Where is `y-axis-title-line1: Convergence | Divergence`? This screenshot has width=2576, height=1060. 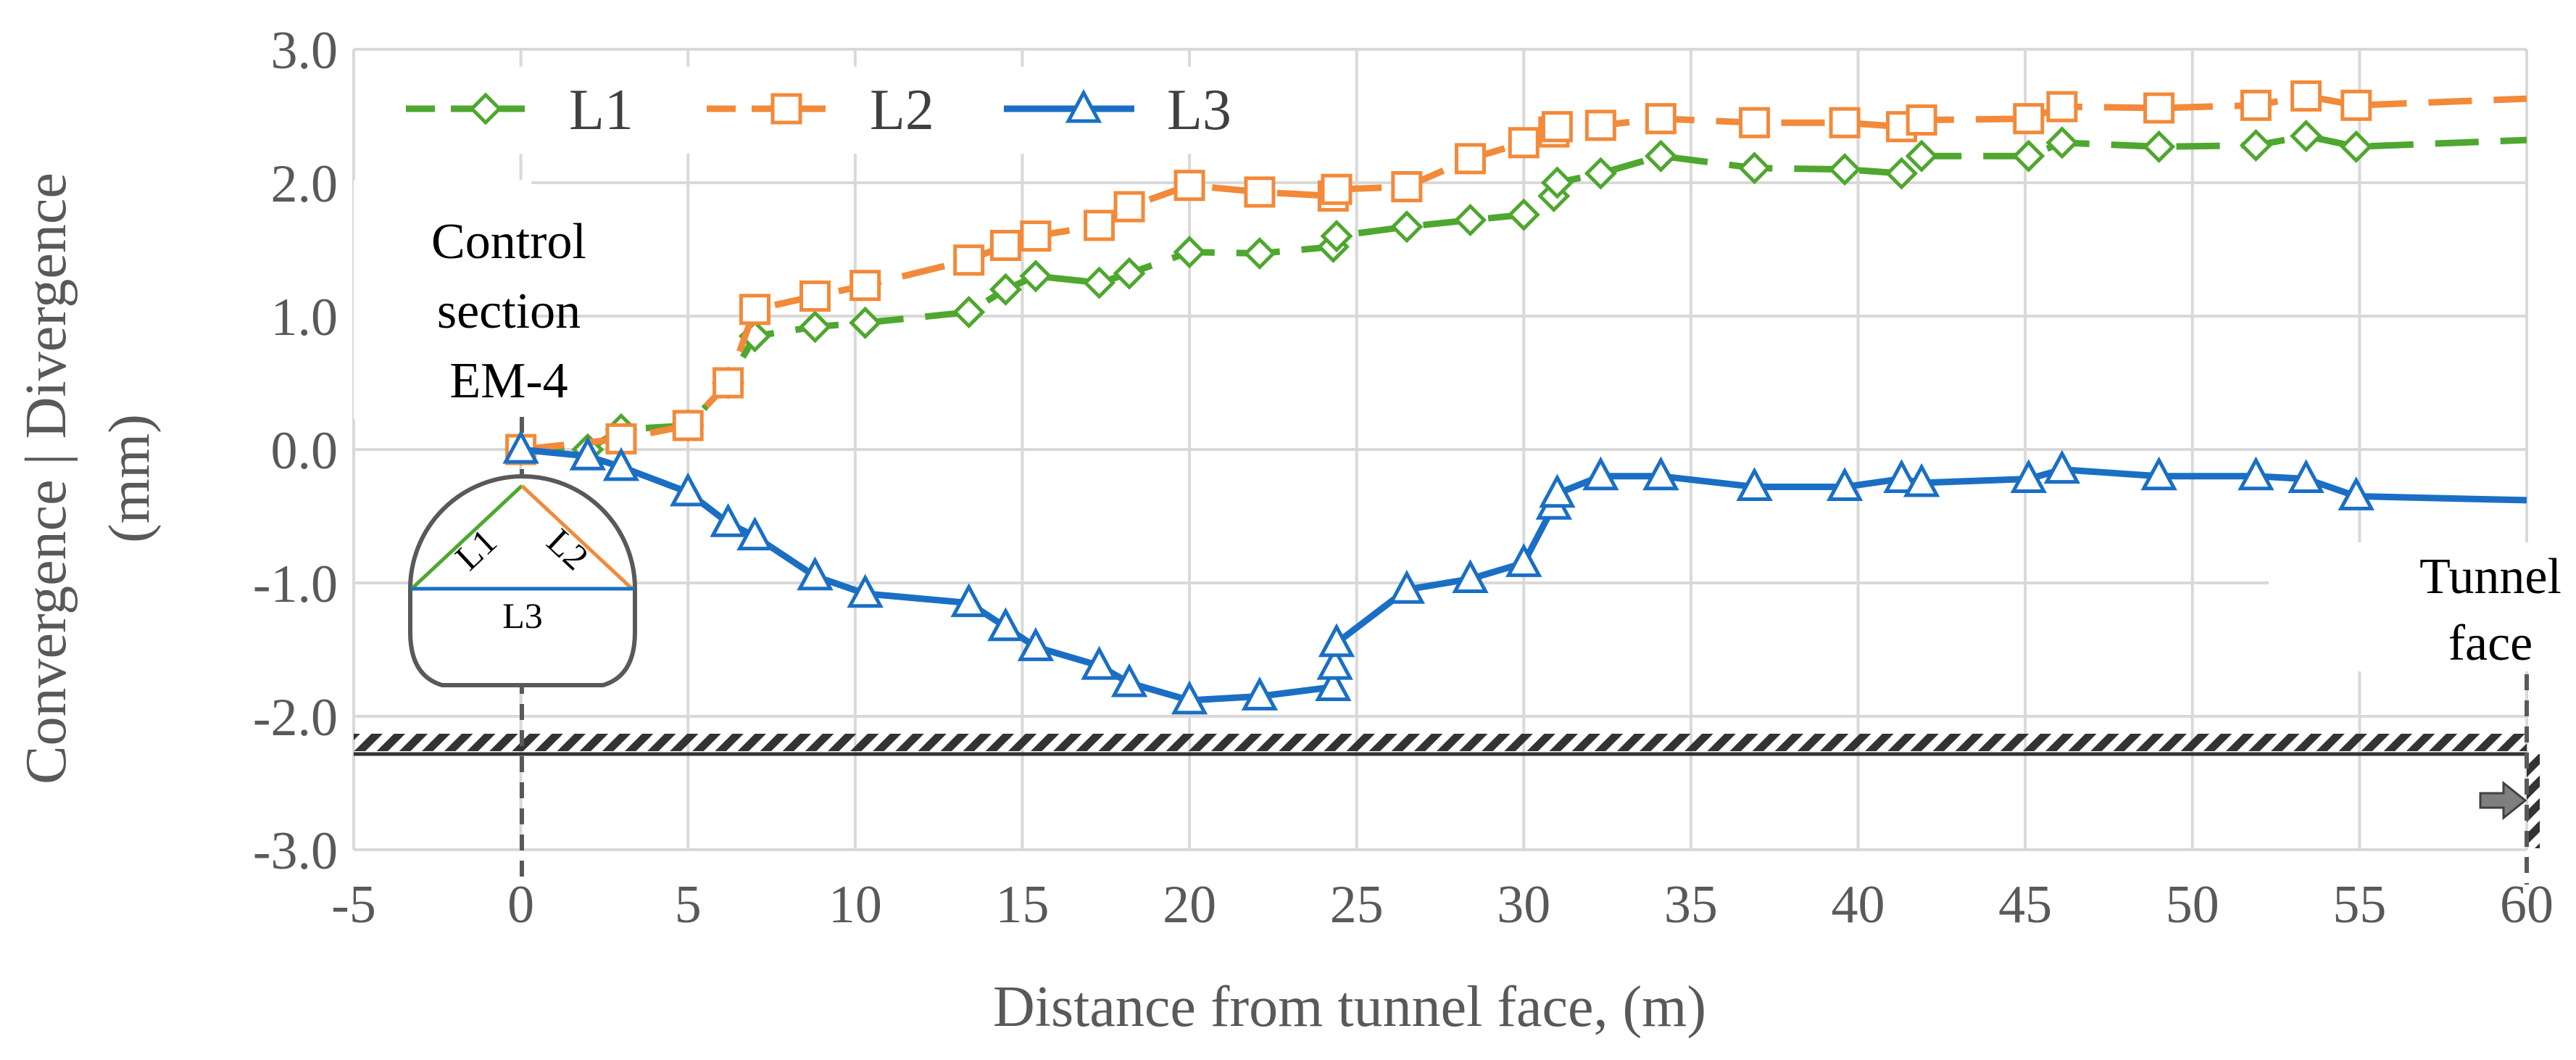 y-axis-title-line1: Convergence | Divergence is located at coordinates (46, 478).